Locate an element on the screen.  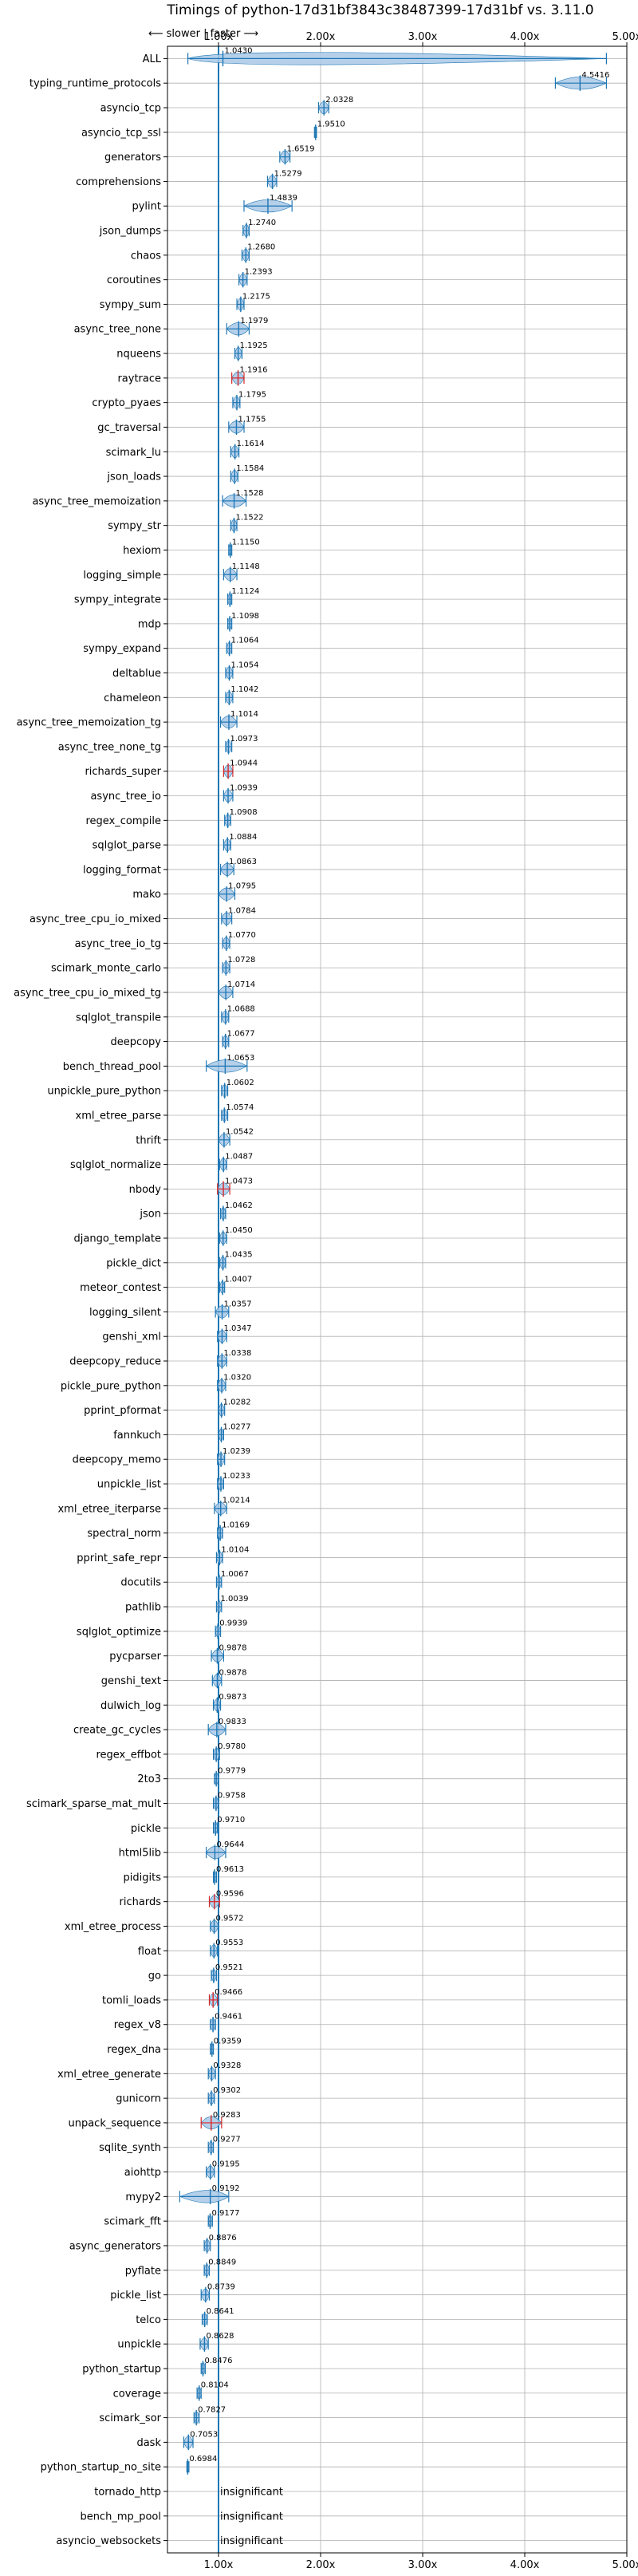
benchmark-label: xml_etree_generate is located at coordinates (109, 2075).